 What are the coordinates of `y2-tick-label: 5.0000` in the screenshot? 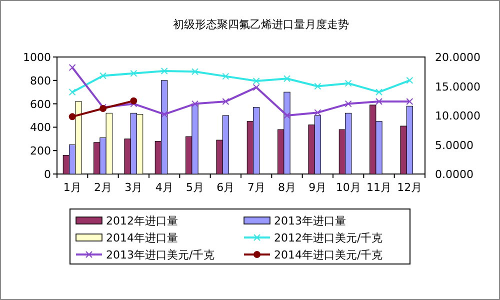 It's located at (454, 145).